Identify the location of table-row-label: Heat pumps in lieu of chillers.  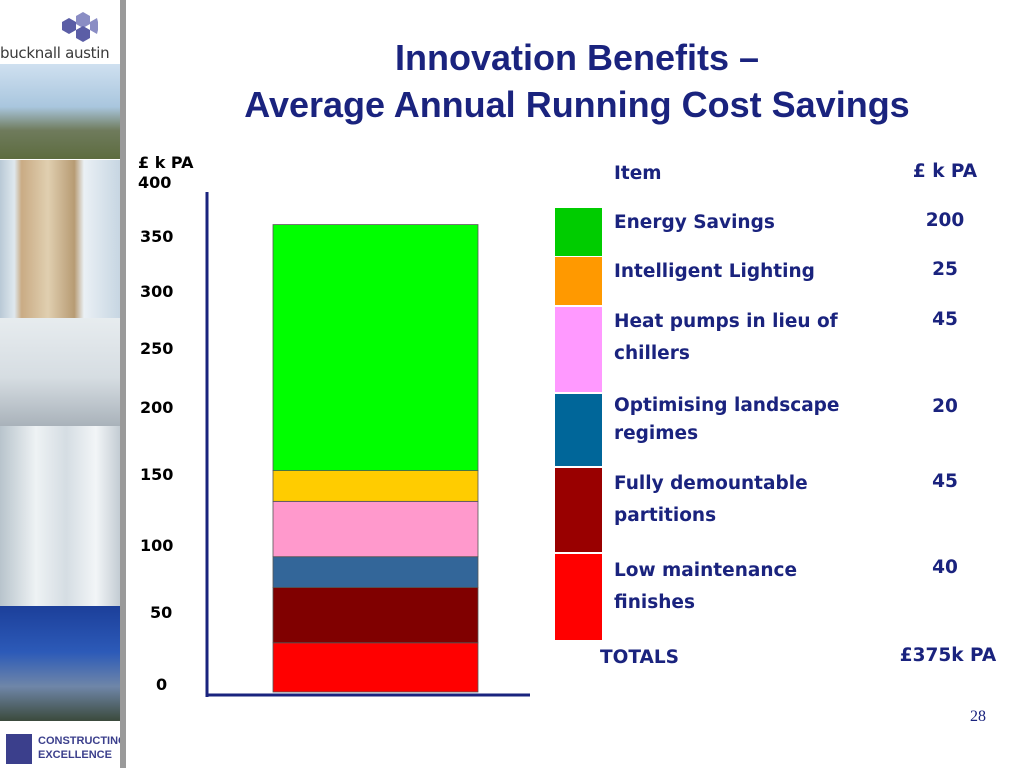
(726, 337).